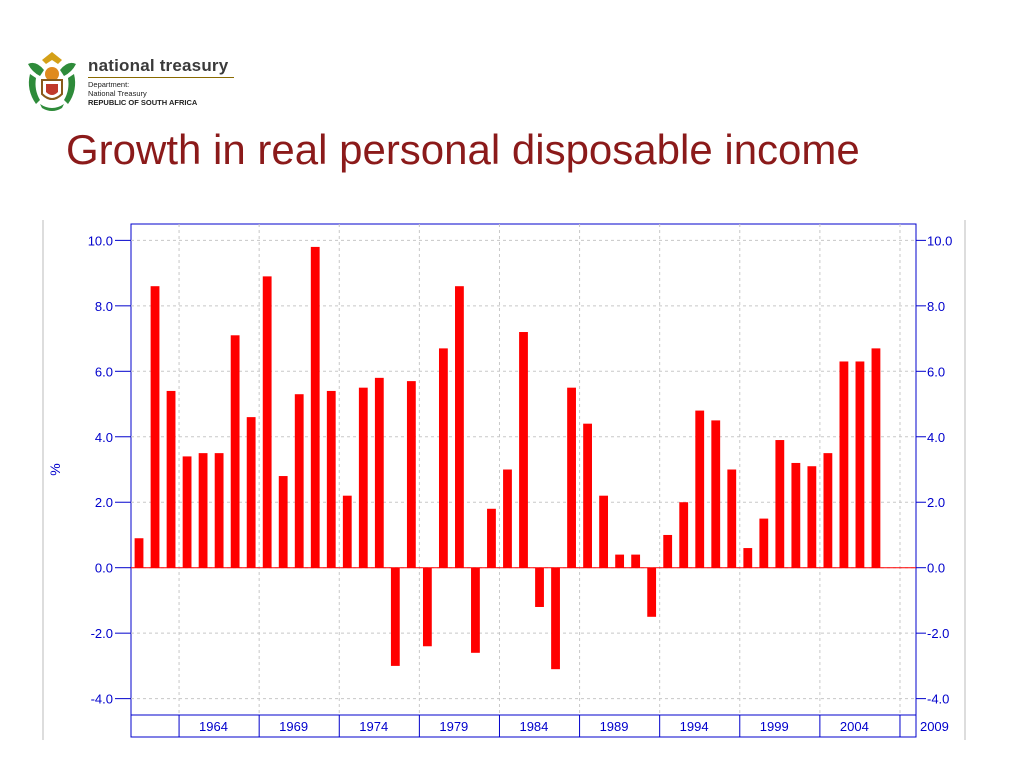  What do you see at coordinates (533, 726) in the screenshot?
I see `x-tick-label: 1984` at bounding box center [533, 726].